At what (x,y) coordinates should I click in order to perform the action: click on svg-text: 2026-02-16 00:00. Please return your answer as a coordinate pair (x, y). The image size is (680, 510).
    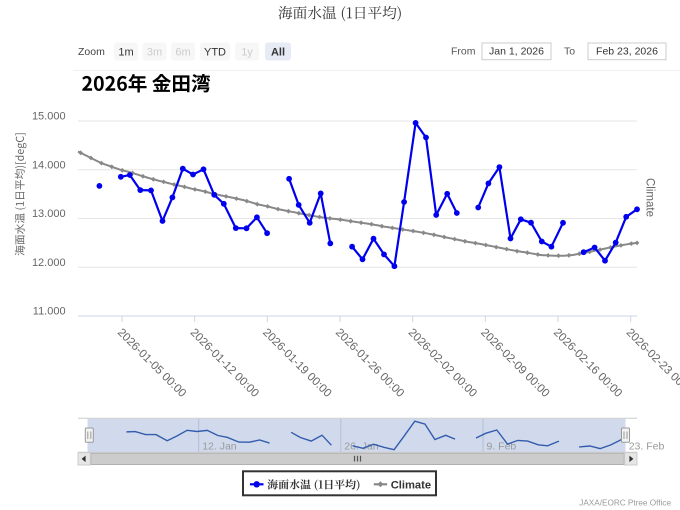
    Looking at the image, I should click on (588, 363).